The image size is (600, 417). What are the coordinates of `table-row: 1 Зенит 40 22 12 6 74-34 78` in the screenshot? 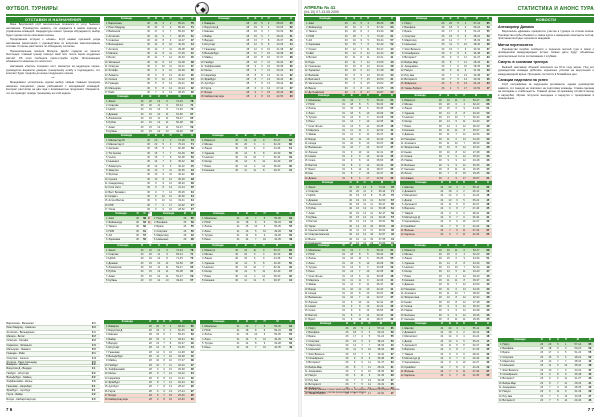 It's located at (150, 101).